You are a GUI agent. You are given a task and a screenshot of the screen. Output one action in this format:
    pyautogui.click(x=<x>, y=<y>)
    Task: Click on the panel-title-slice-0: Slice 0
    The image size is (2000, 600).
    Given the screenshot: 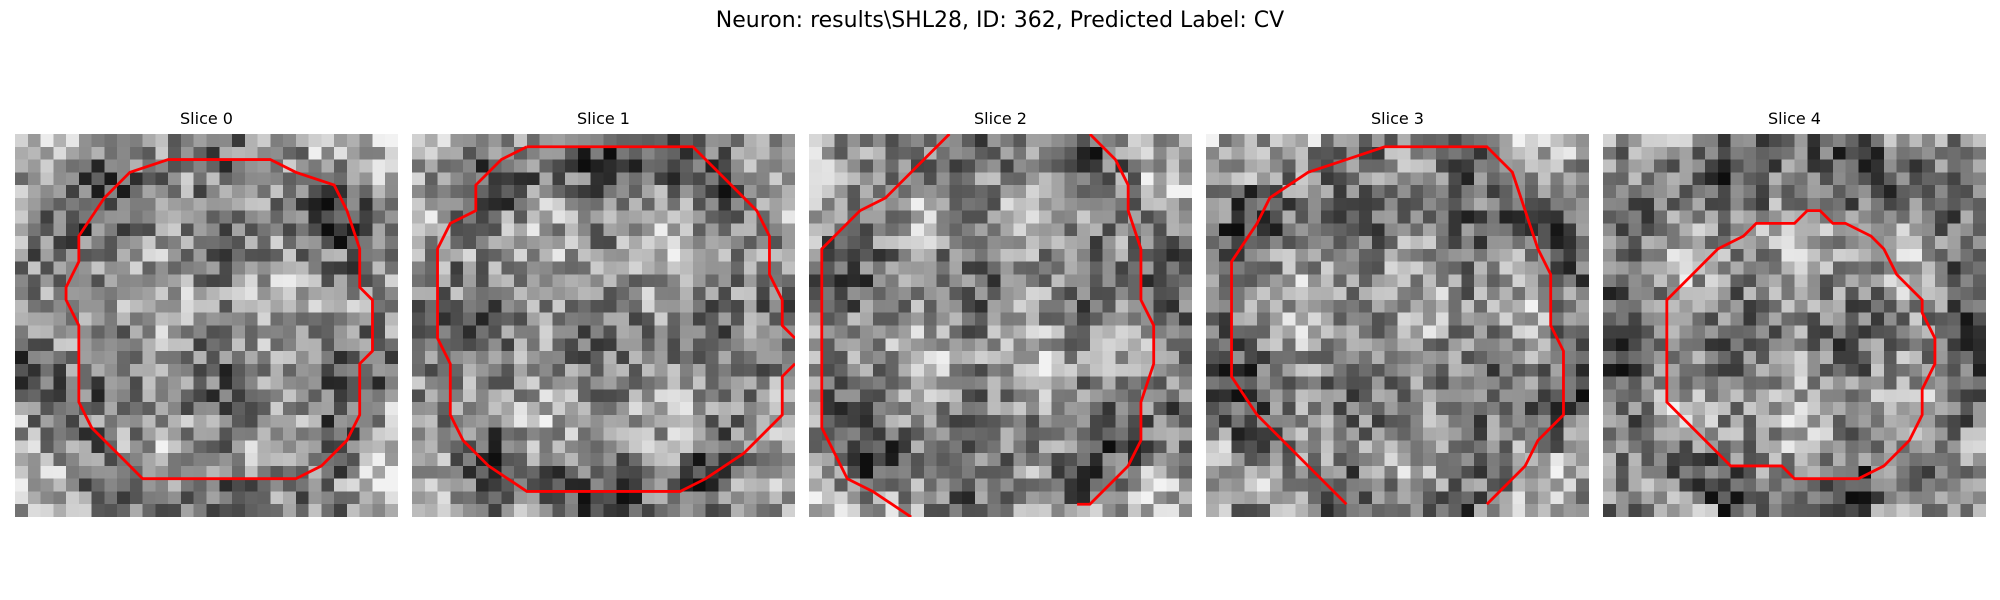 What is the action you would take?
    pyautogui.click(x=206, y=118)
    